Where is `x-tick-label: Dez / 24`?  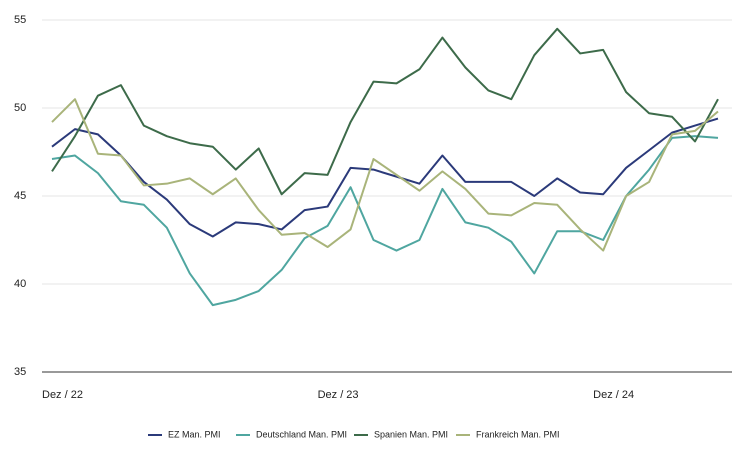
x-tick-label: Dez / 24 is located at coordinates (613, 395).